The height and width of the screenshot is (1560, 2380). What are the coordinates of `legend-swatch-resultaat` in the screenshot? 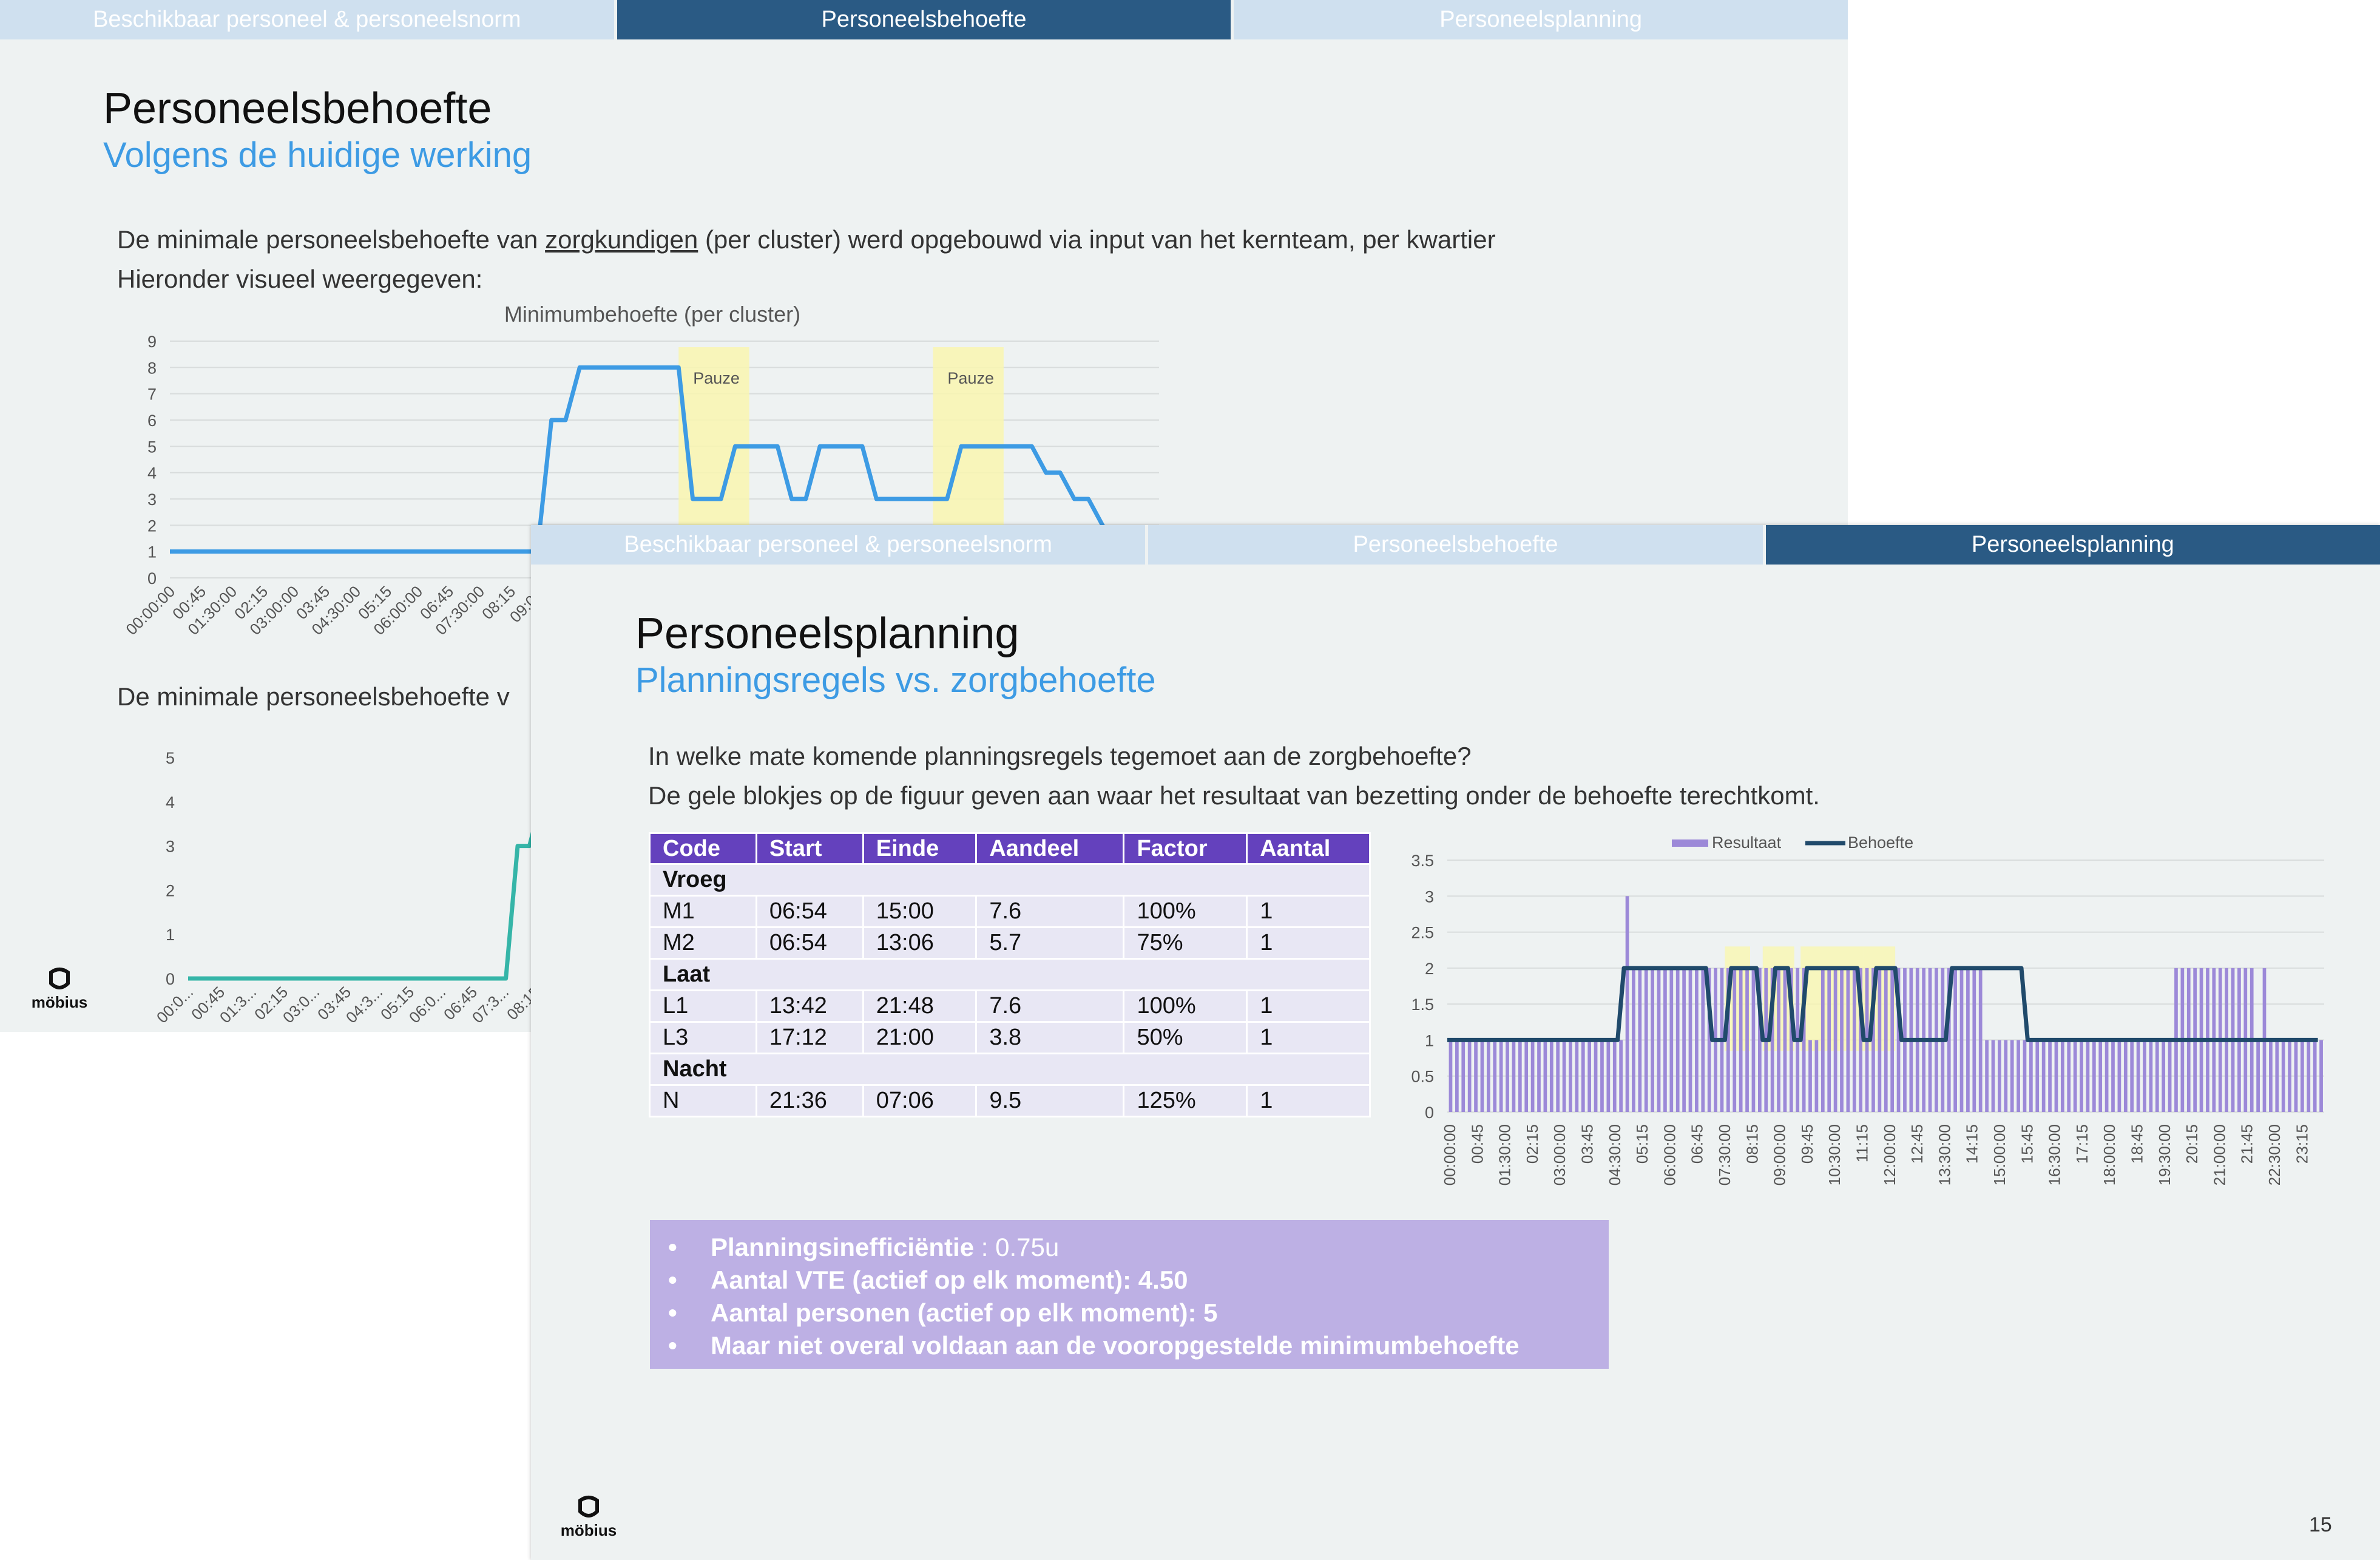 It's located at (1690, 843).